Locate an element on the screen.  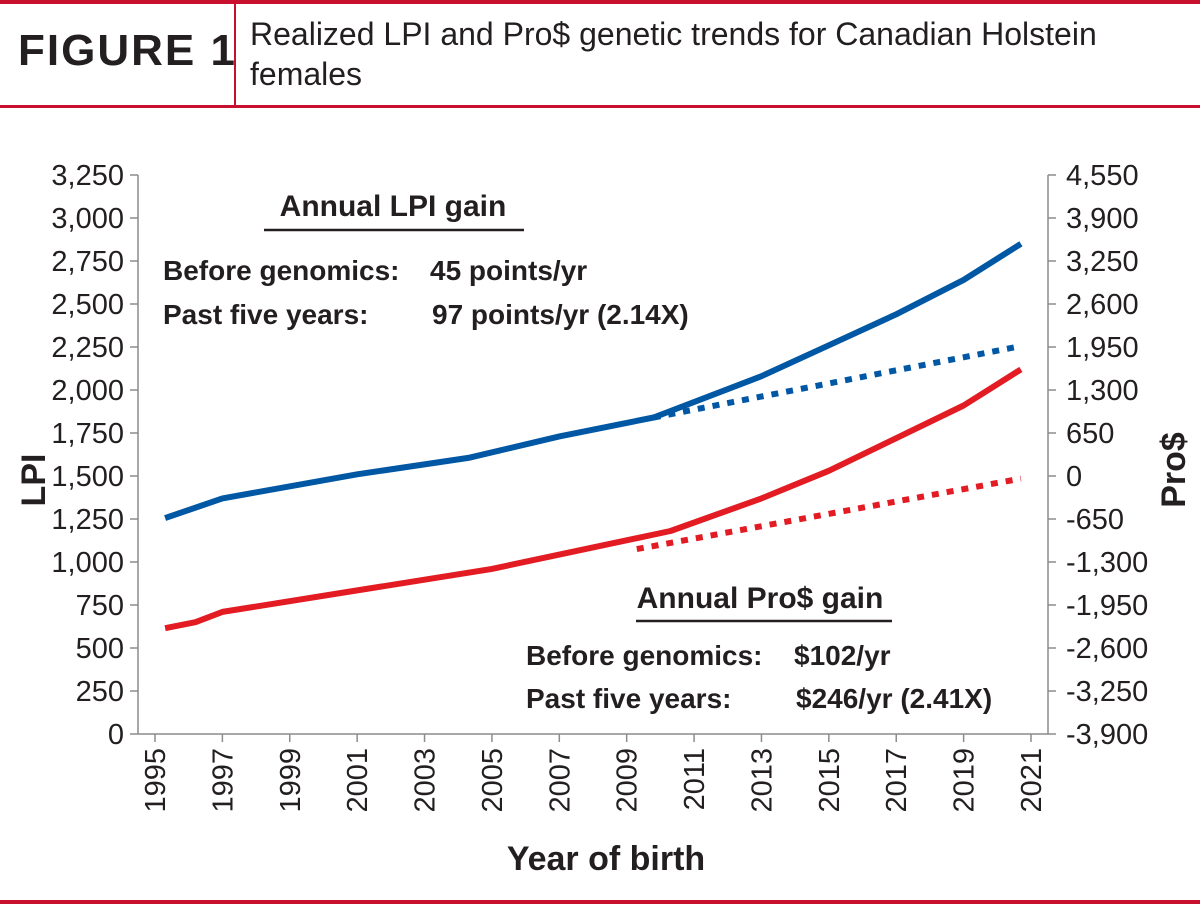
y-right-tick-label: -3,250 is located at coordinates (1107, 692).